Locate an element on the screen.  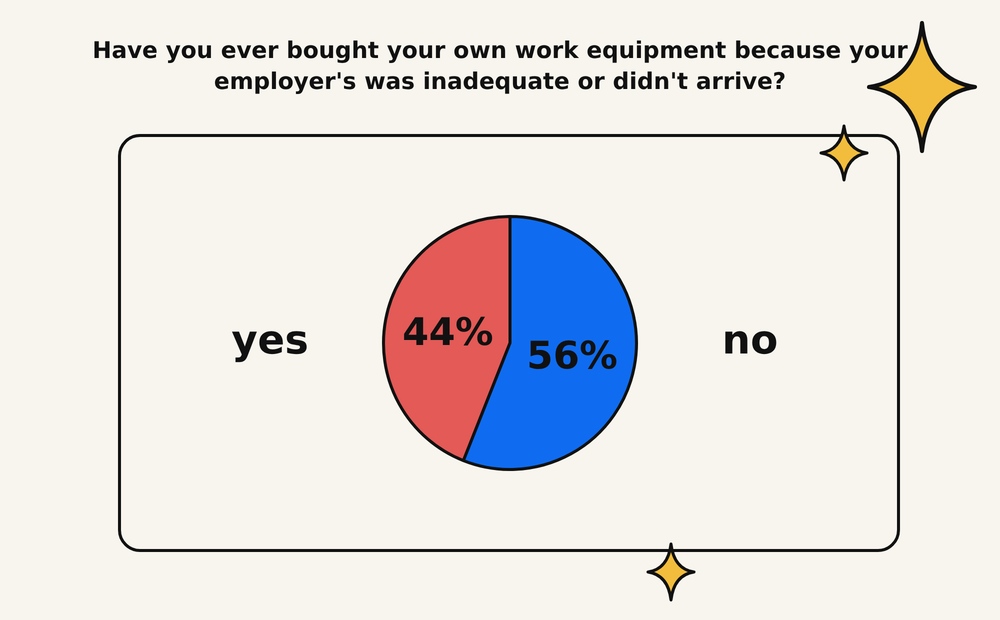
data-label: 44% is located at coordinates (448, 332).